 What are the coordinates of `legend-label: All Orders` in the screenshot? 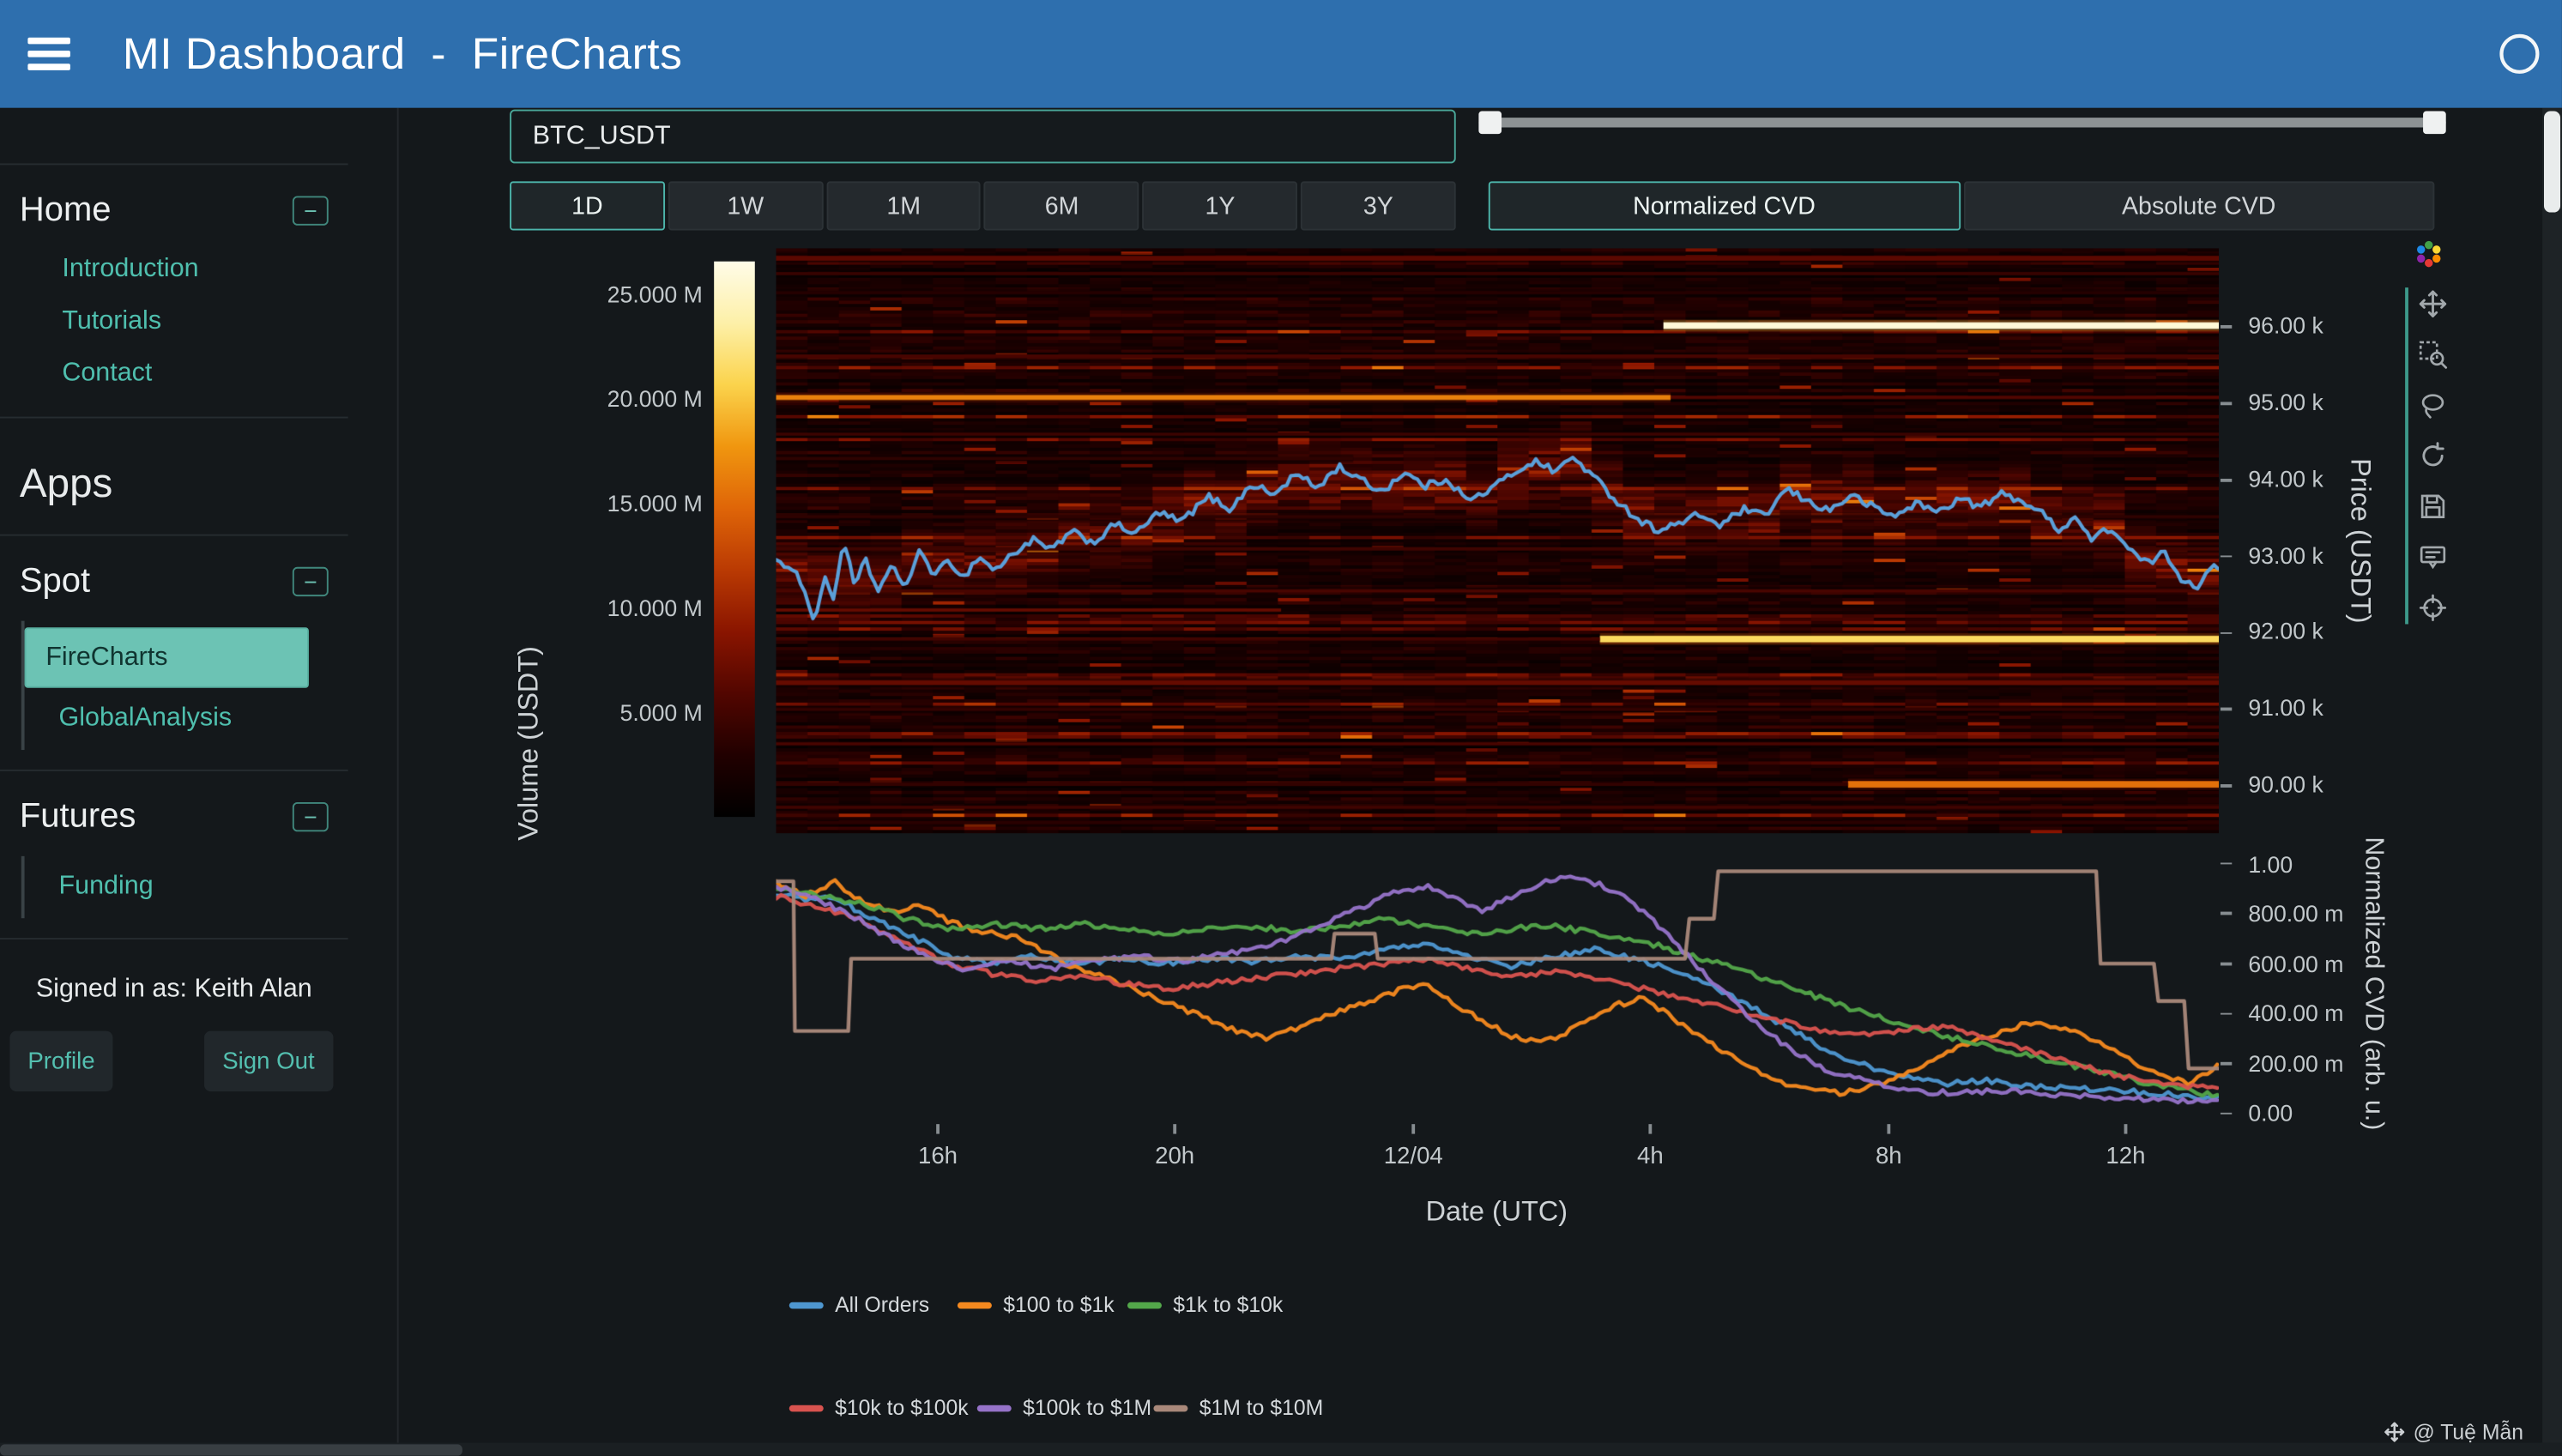 It's located at (882, 1305).